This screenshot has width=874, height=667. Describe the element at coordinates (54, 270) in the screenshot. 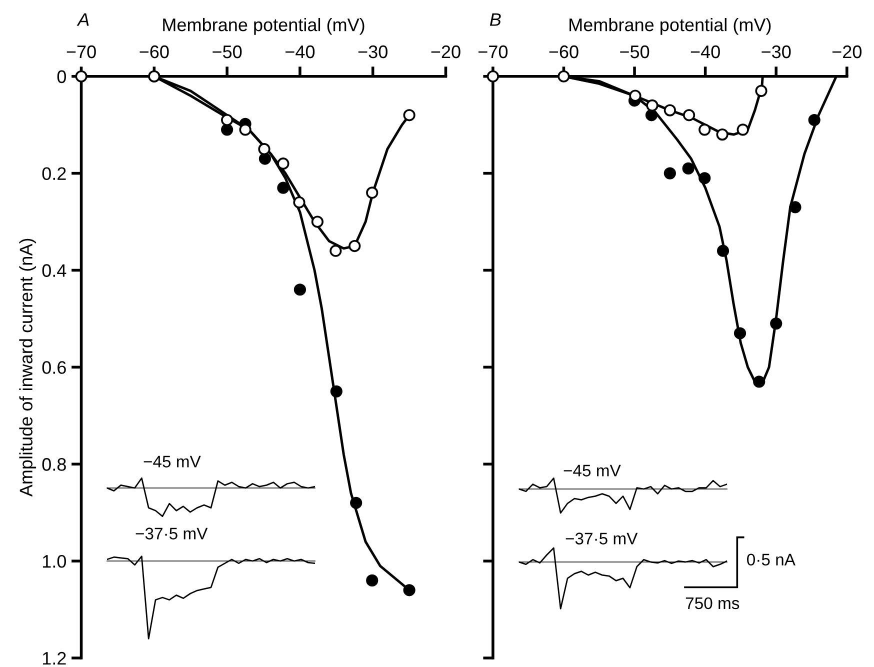

I see `y-tick-label: 0.4` at that location.